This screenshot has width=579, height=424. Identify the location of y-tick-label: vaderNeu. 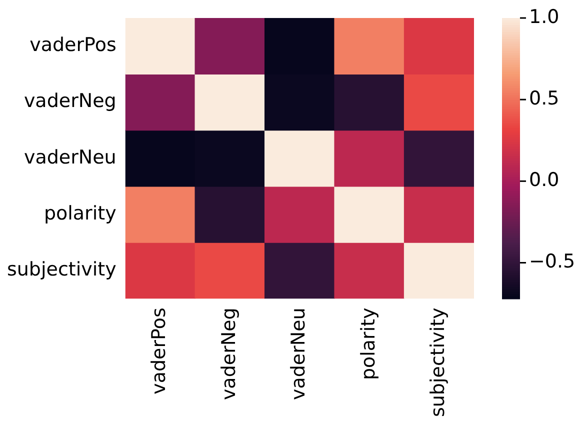
(70, 157).